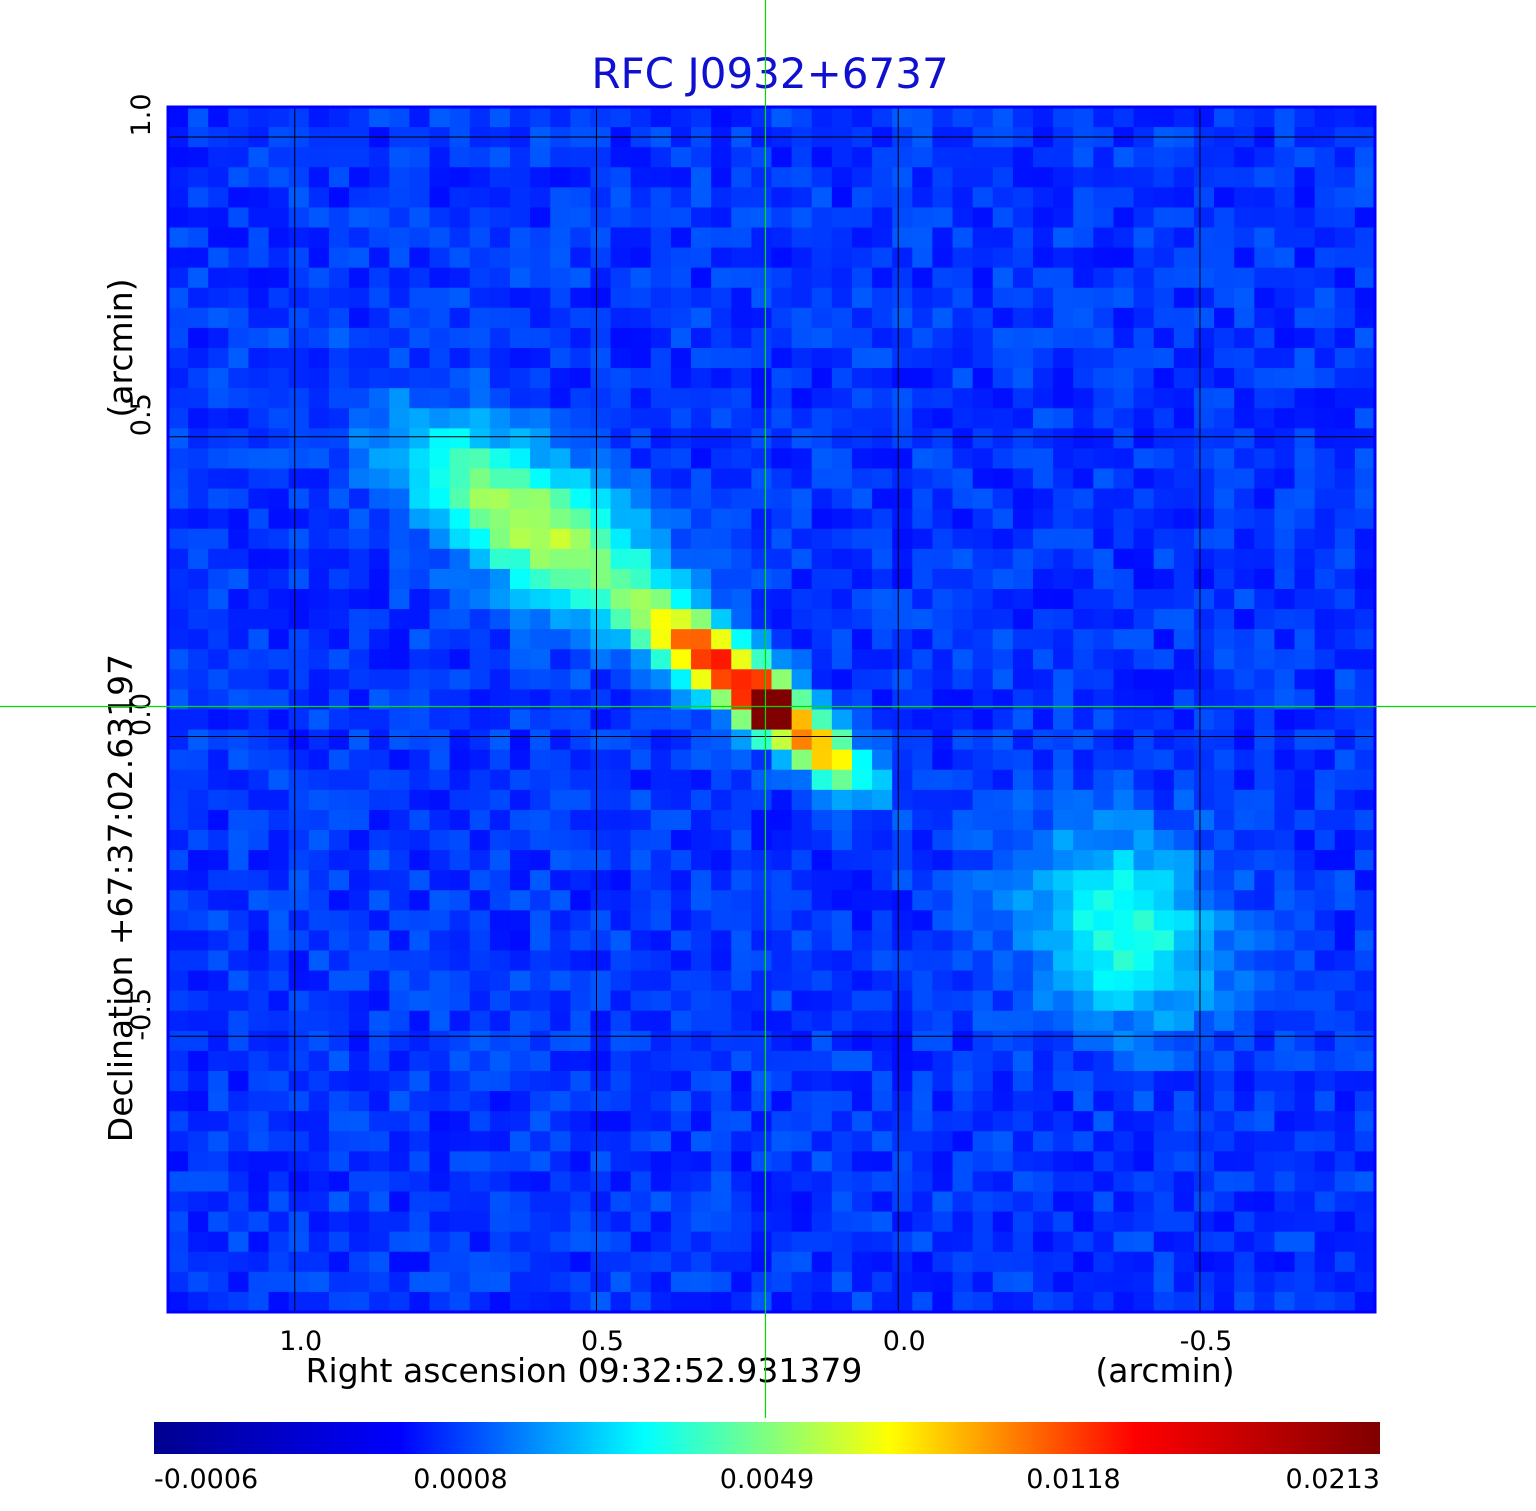 The width and height of the screenshot is (1536, 1511). What do you see at coordinates (141, 566) in the screenshot?
I see `y-tick-labels: 1.00.50.0-0.5` at bounding box center [141, 566].